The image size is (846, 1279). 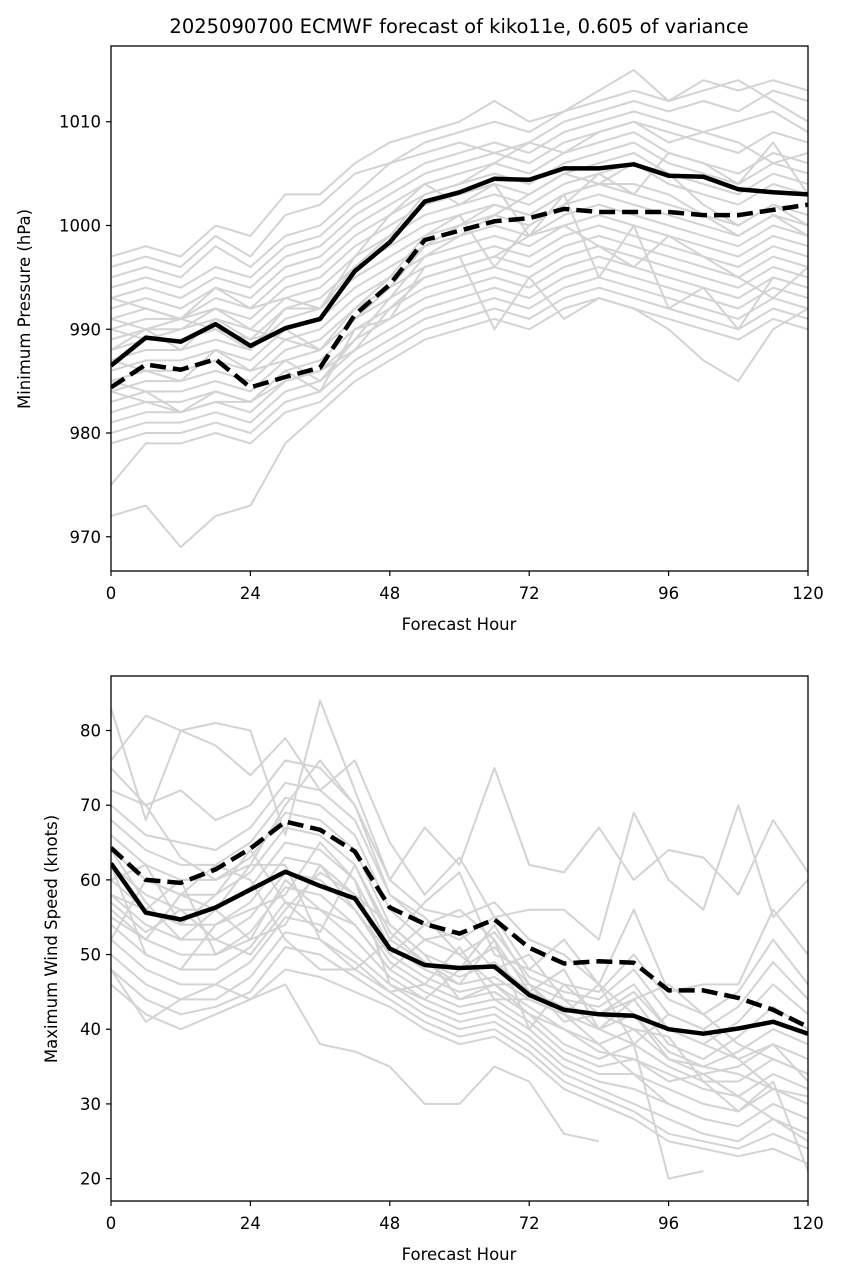 What do you see at coordinates (250, 1223) in the screenshot?
I see `wind-x-tick-label: 24` at bounding box center [250, 1223].